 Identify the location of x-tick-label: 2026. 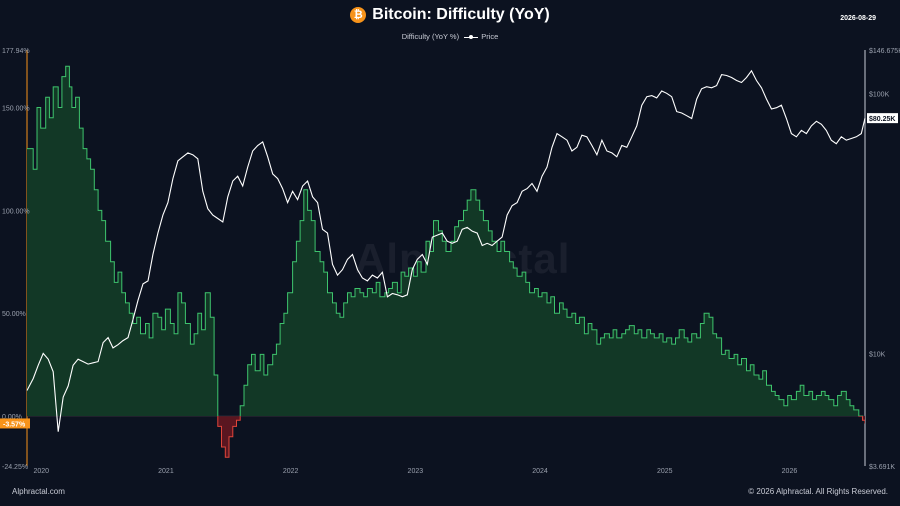
(790, 471).